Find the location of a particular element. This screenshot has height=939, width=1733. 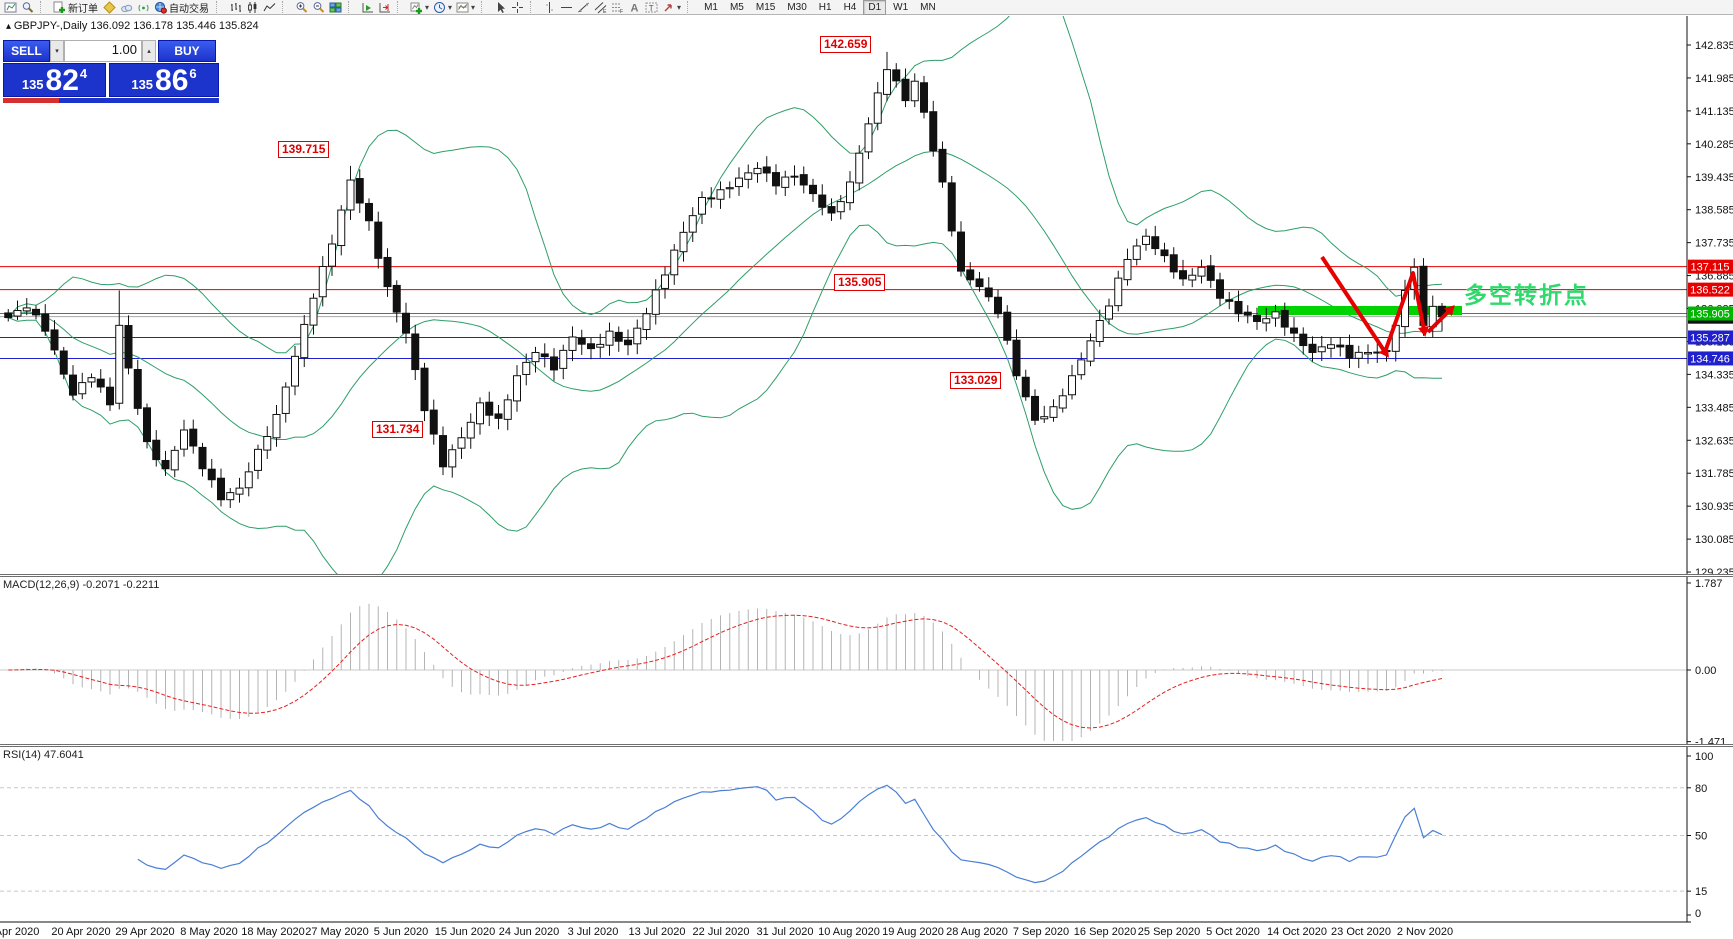

timeframe-button-h1: H1 is located at coordinates (825, 7).